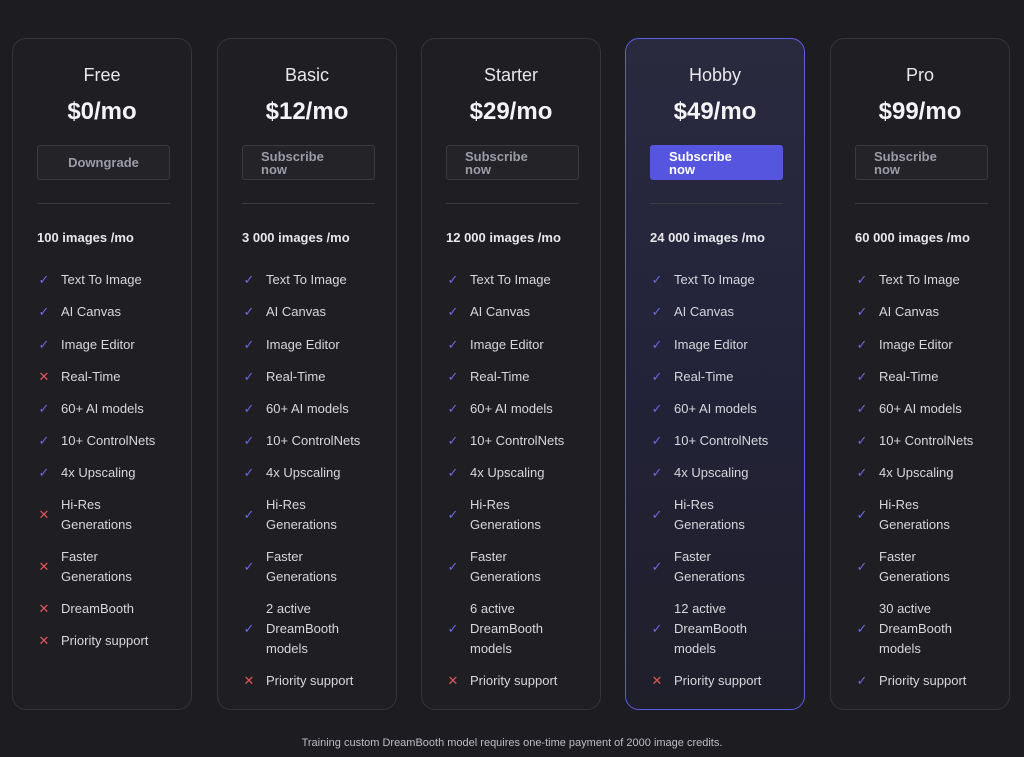 This screenshot has height=757, width=1024. I want to click on feature-item: ✕ Hi-Res Generations, so click(112, 515).